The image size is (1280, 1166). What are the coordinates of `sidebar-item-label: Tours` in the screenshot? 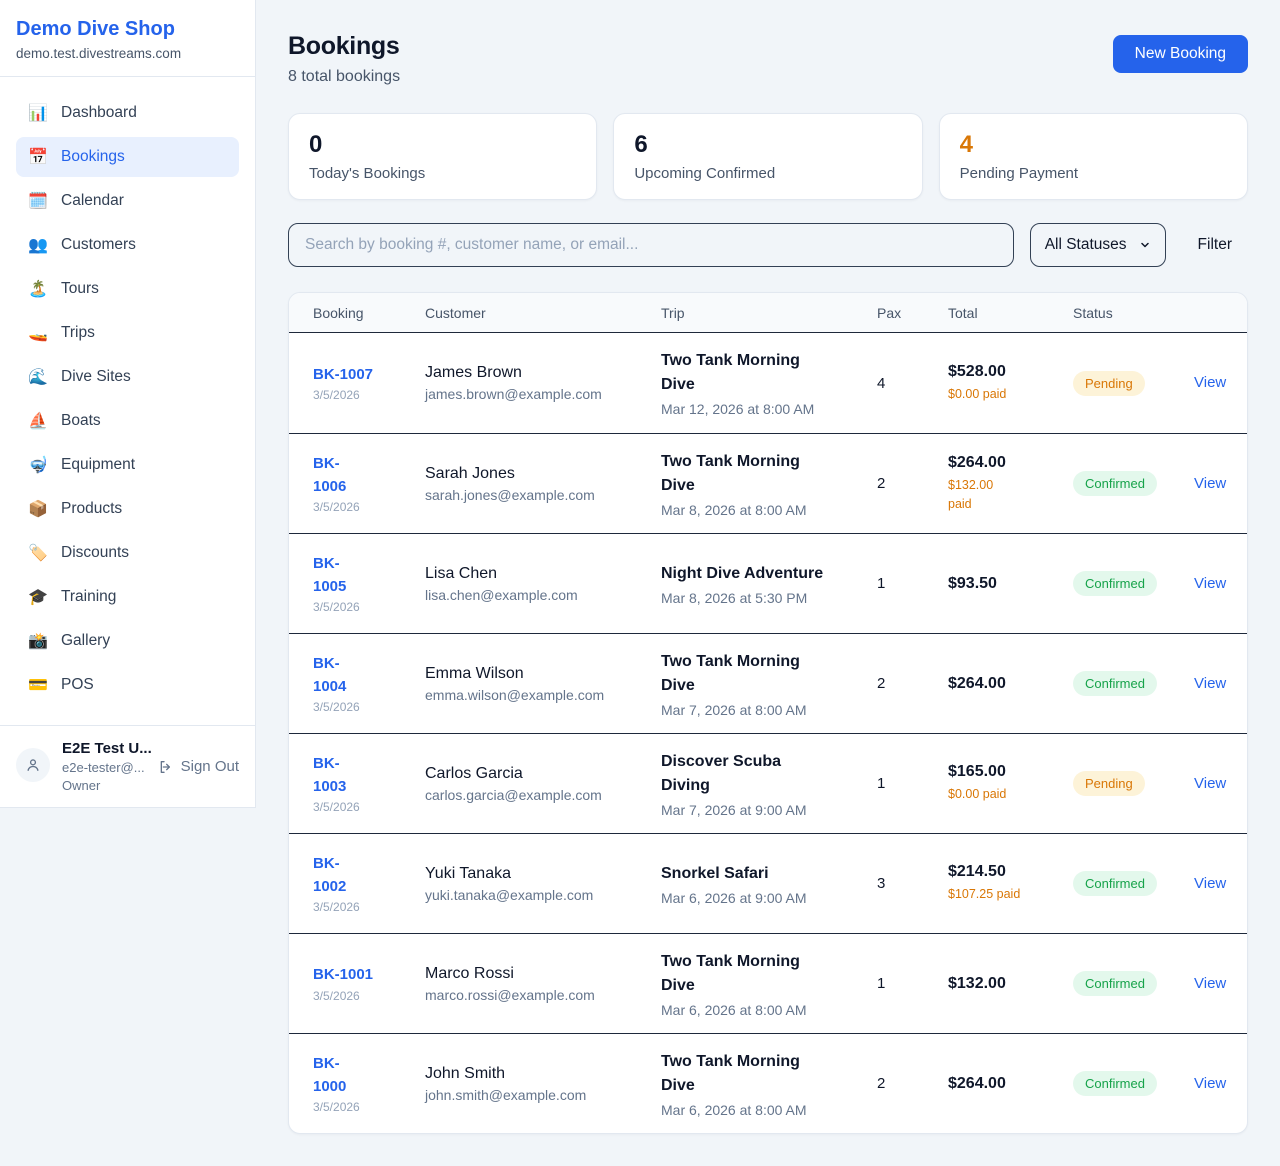 It's located at (80, 288).